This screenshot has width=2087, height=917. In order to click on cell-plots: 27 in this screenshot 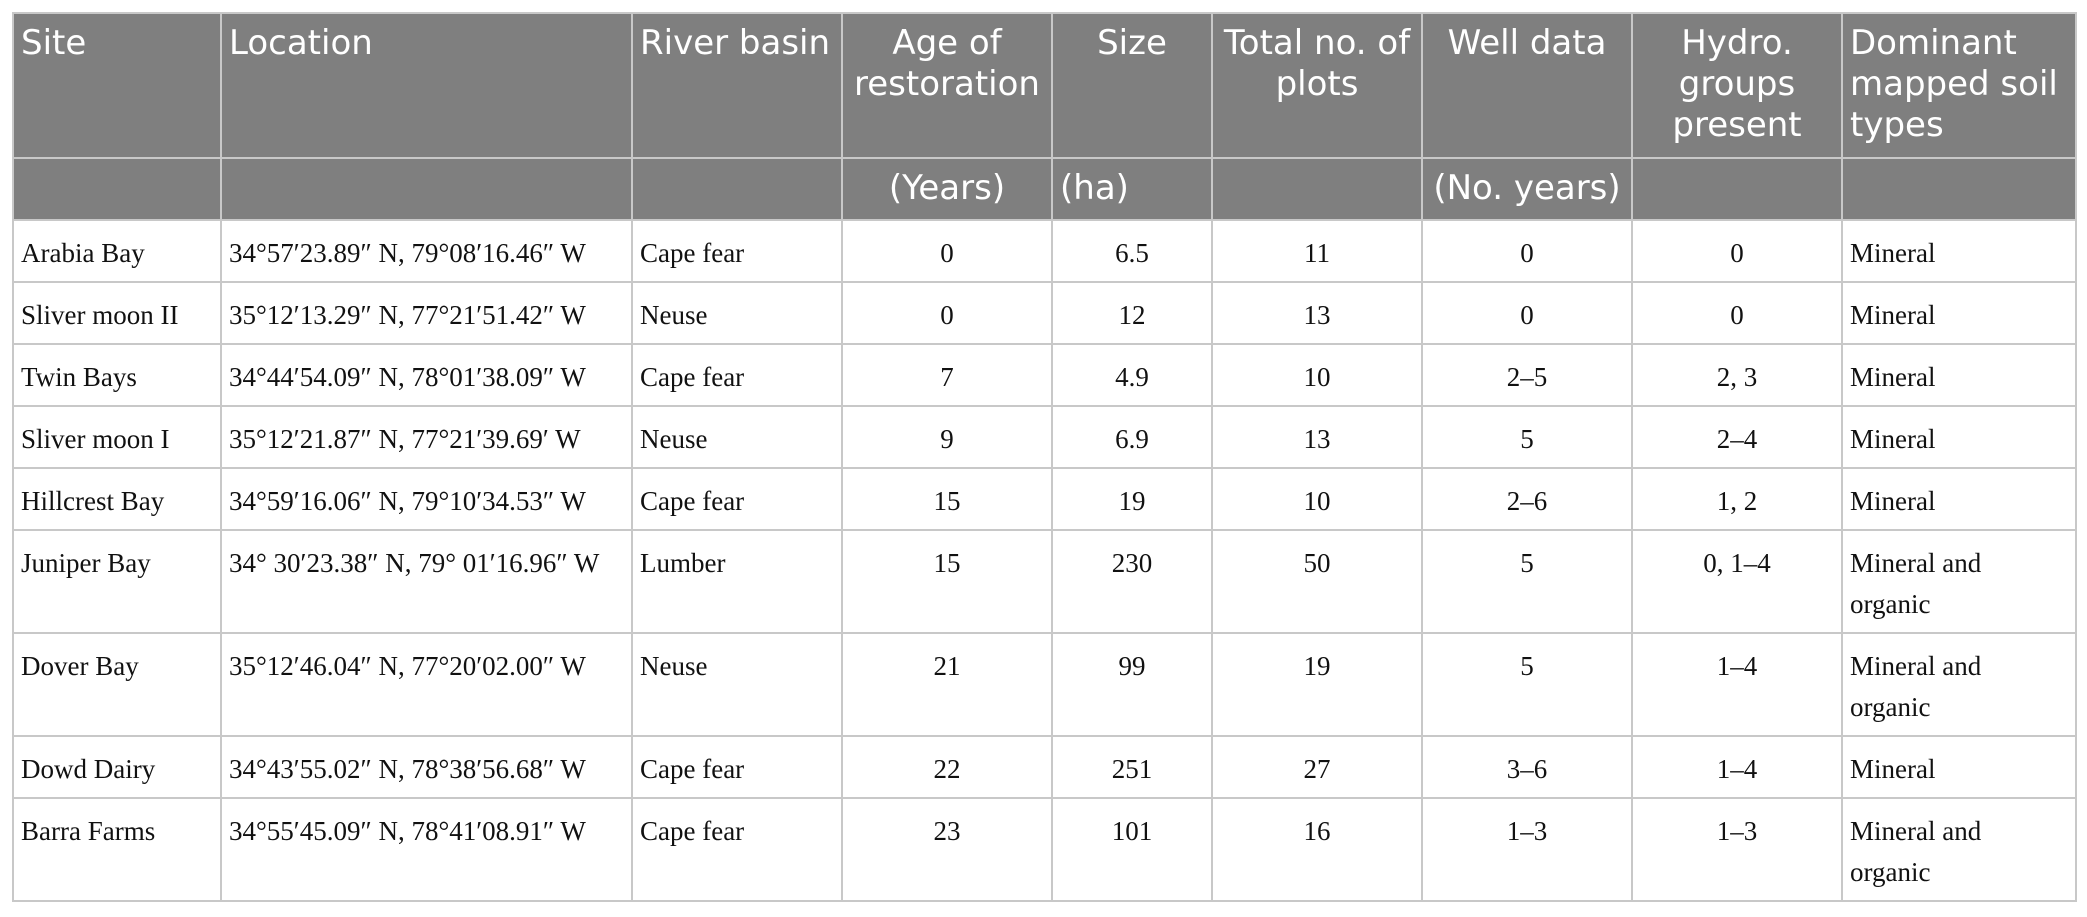, I will do `click(1317, 767)`.